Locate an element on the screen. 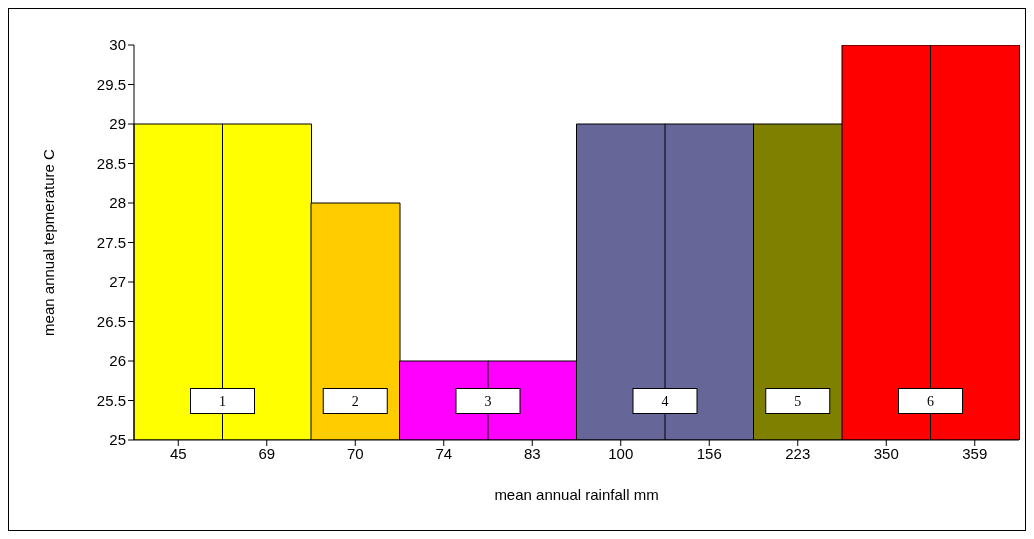 Image resolution: width=1034 pixels, height=539 pixels. y-tick-label: 29 is located at coordinates (117, 124).